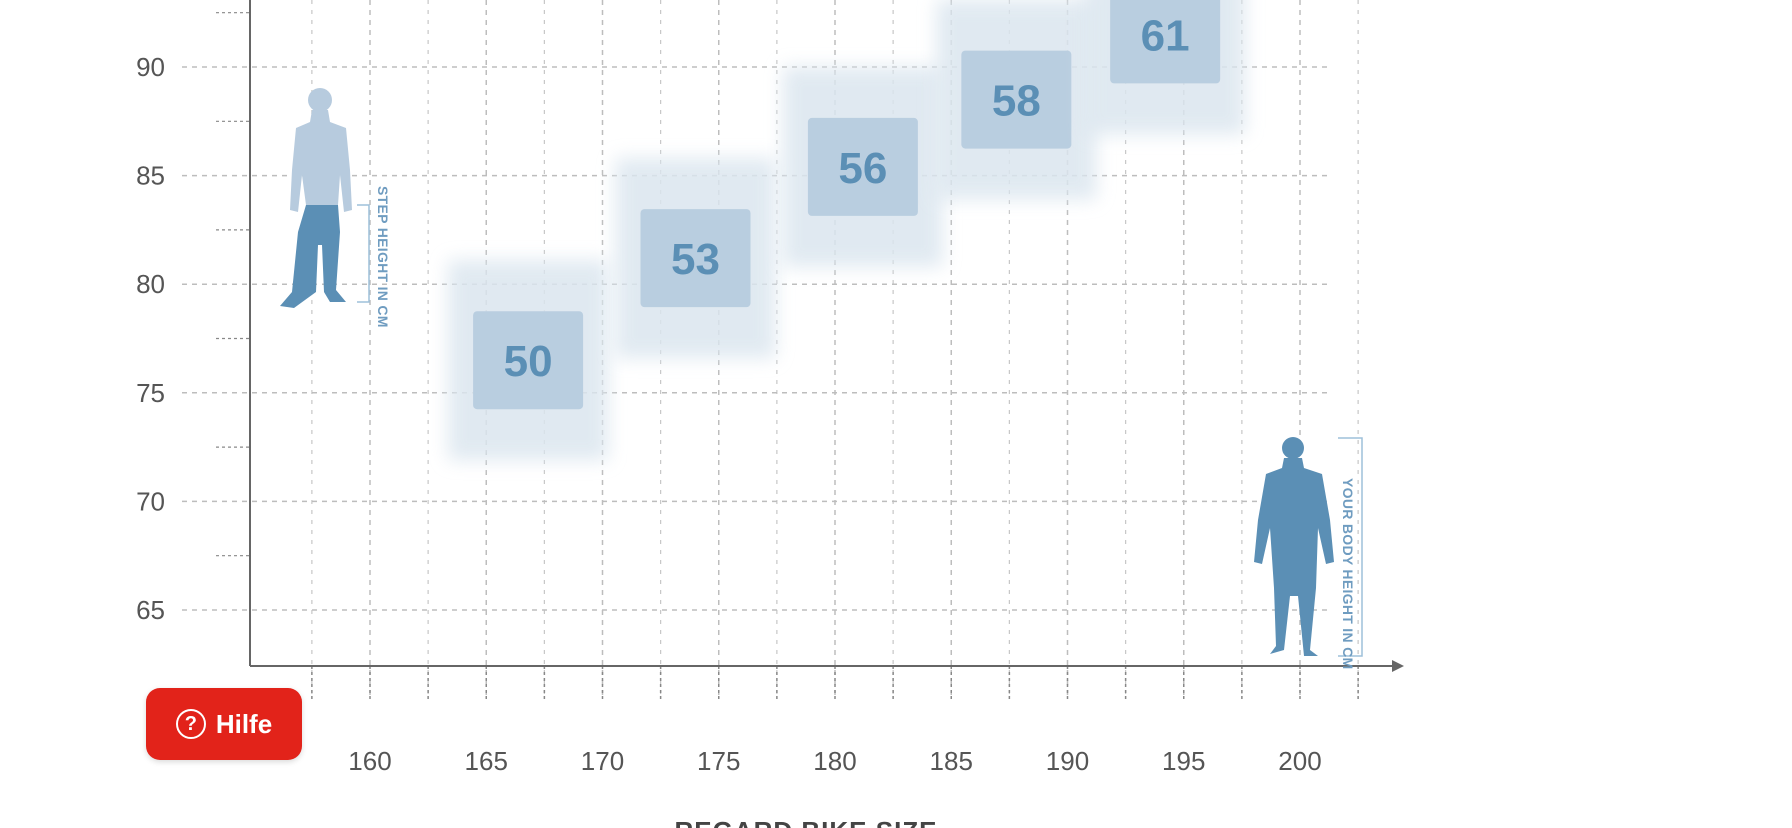  What do you see at coordinates (1299, 761) in the screenshot?
I see `x-tick-label: 200` at bounding box center [1299, 761].